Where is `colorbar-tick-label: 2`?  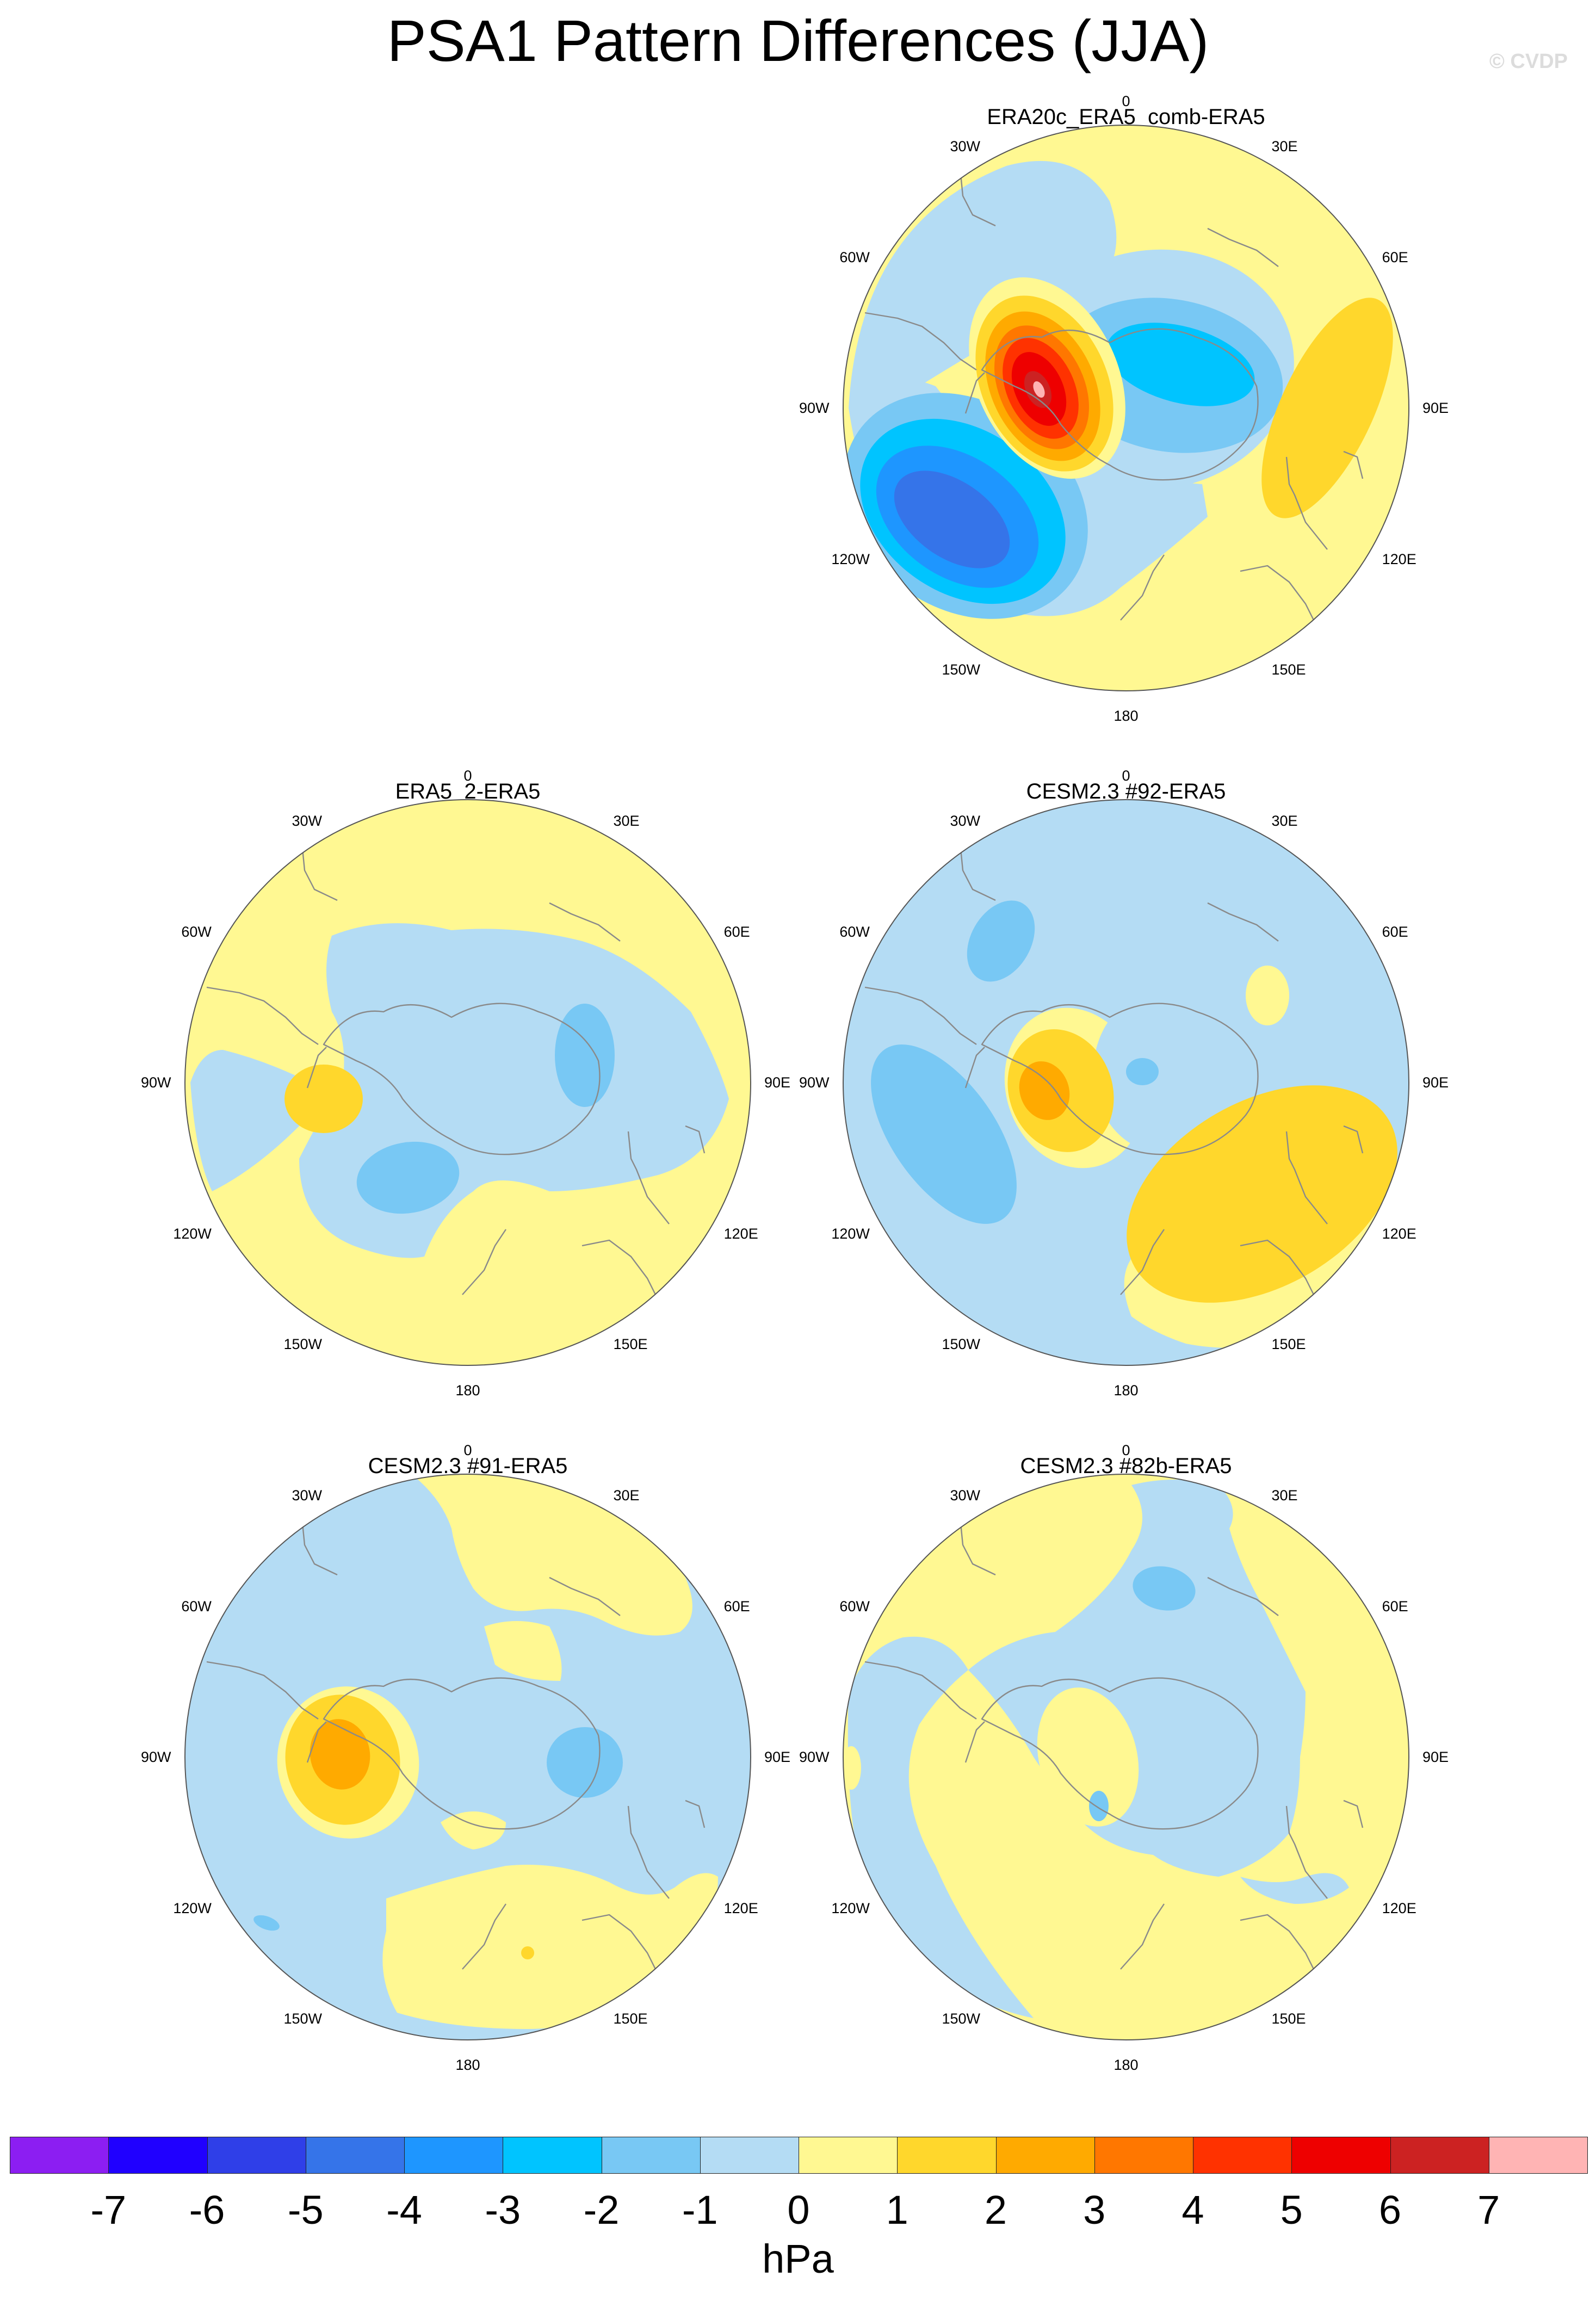
colorbar-tick-label: 2 is located at coordinates (995, 2209).